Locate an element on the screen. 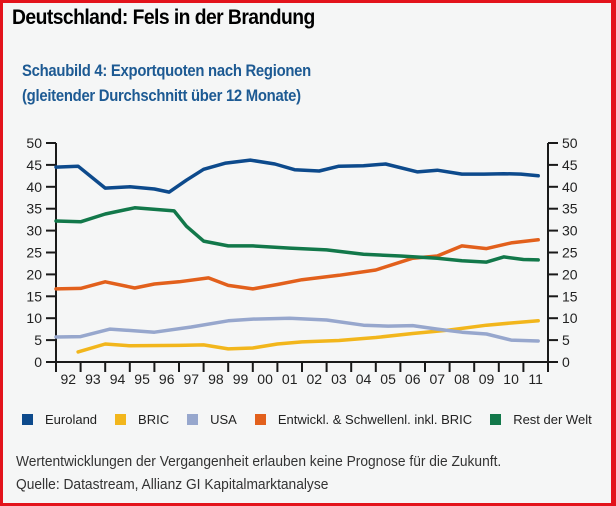  x-tick-label: 05 is located at coordinates (388, 379).